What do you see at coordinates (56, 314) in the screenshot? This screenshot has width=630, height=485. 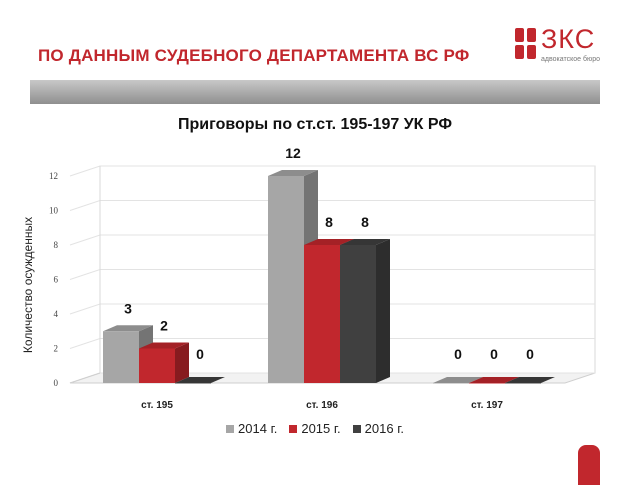 I see `y-tick-label: 4` at bounding box center [56, 314].